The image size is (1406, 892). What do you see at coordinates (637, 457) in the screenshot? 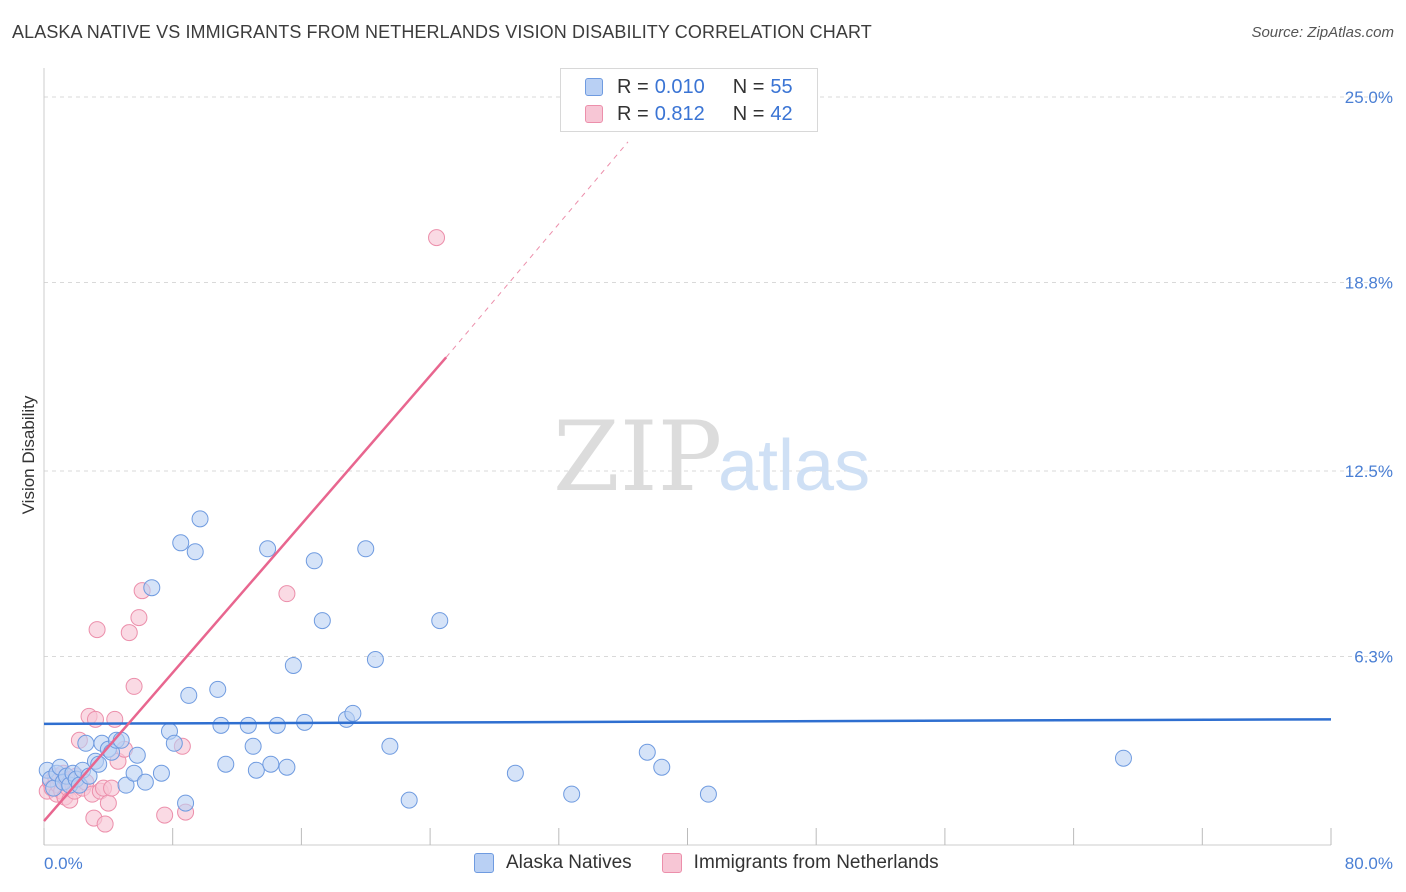
I see `watermark-zip: ZIP` at bounding box center [637, 457].